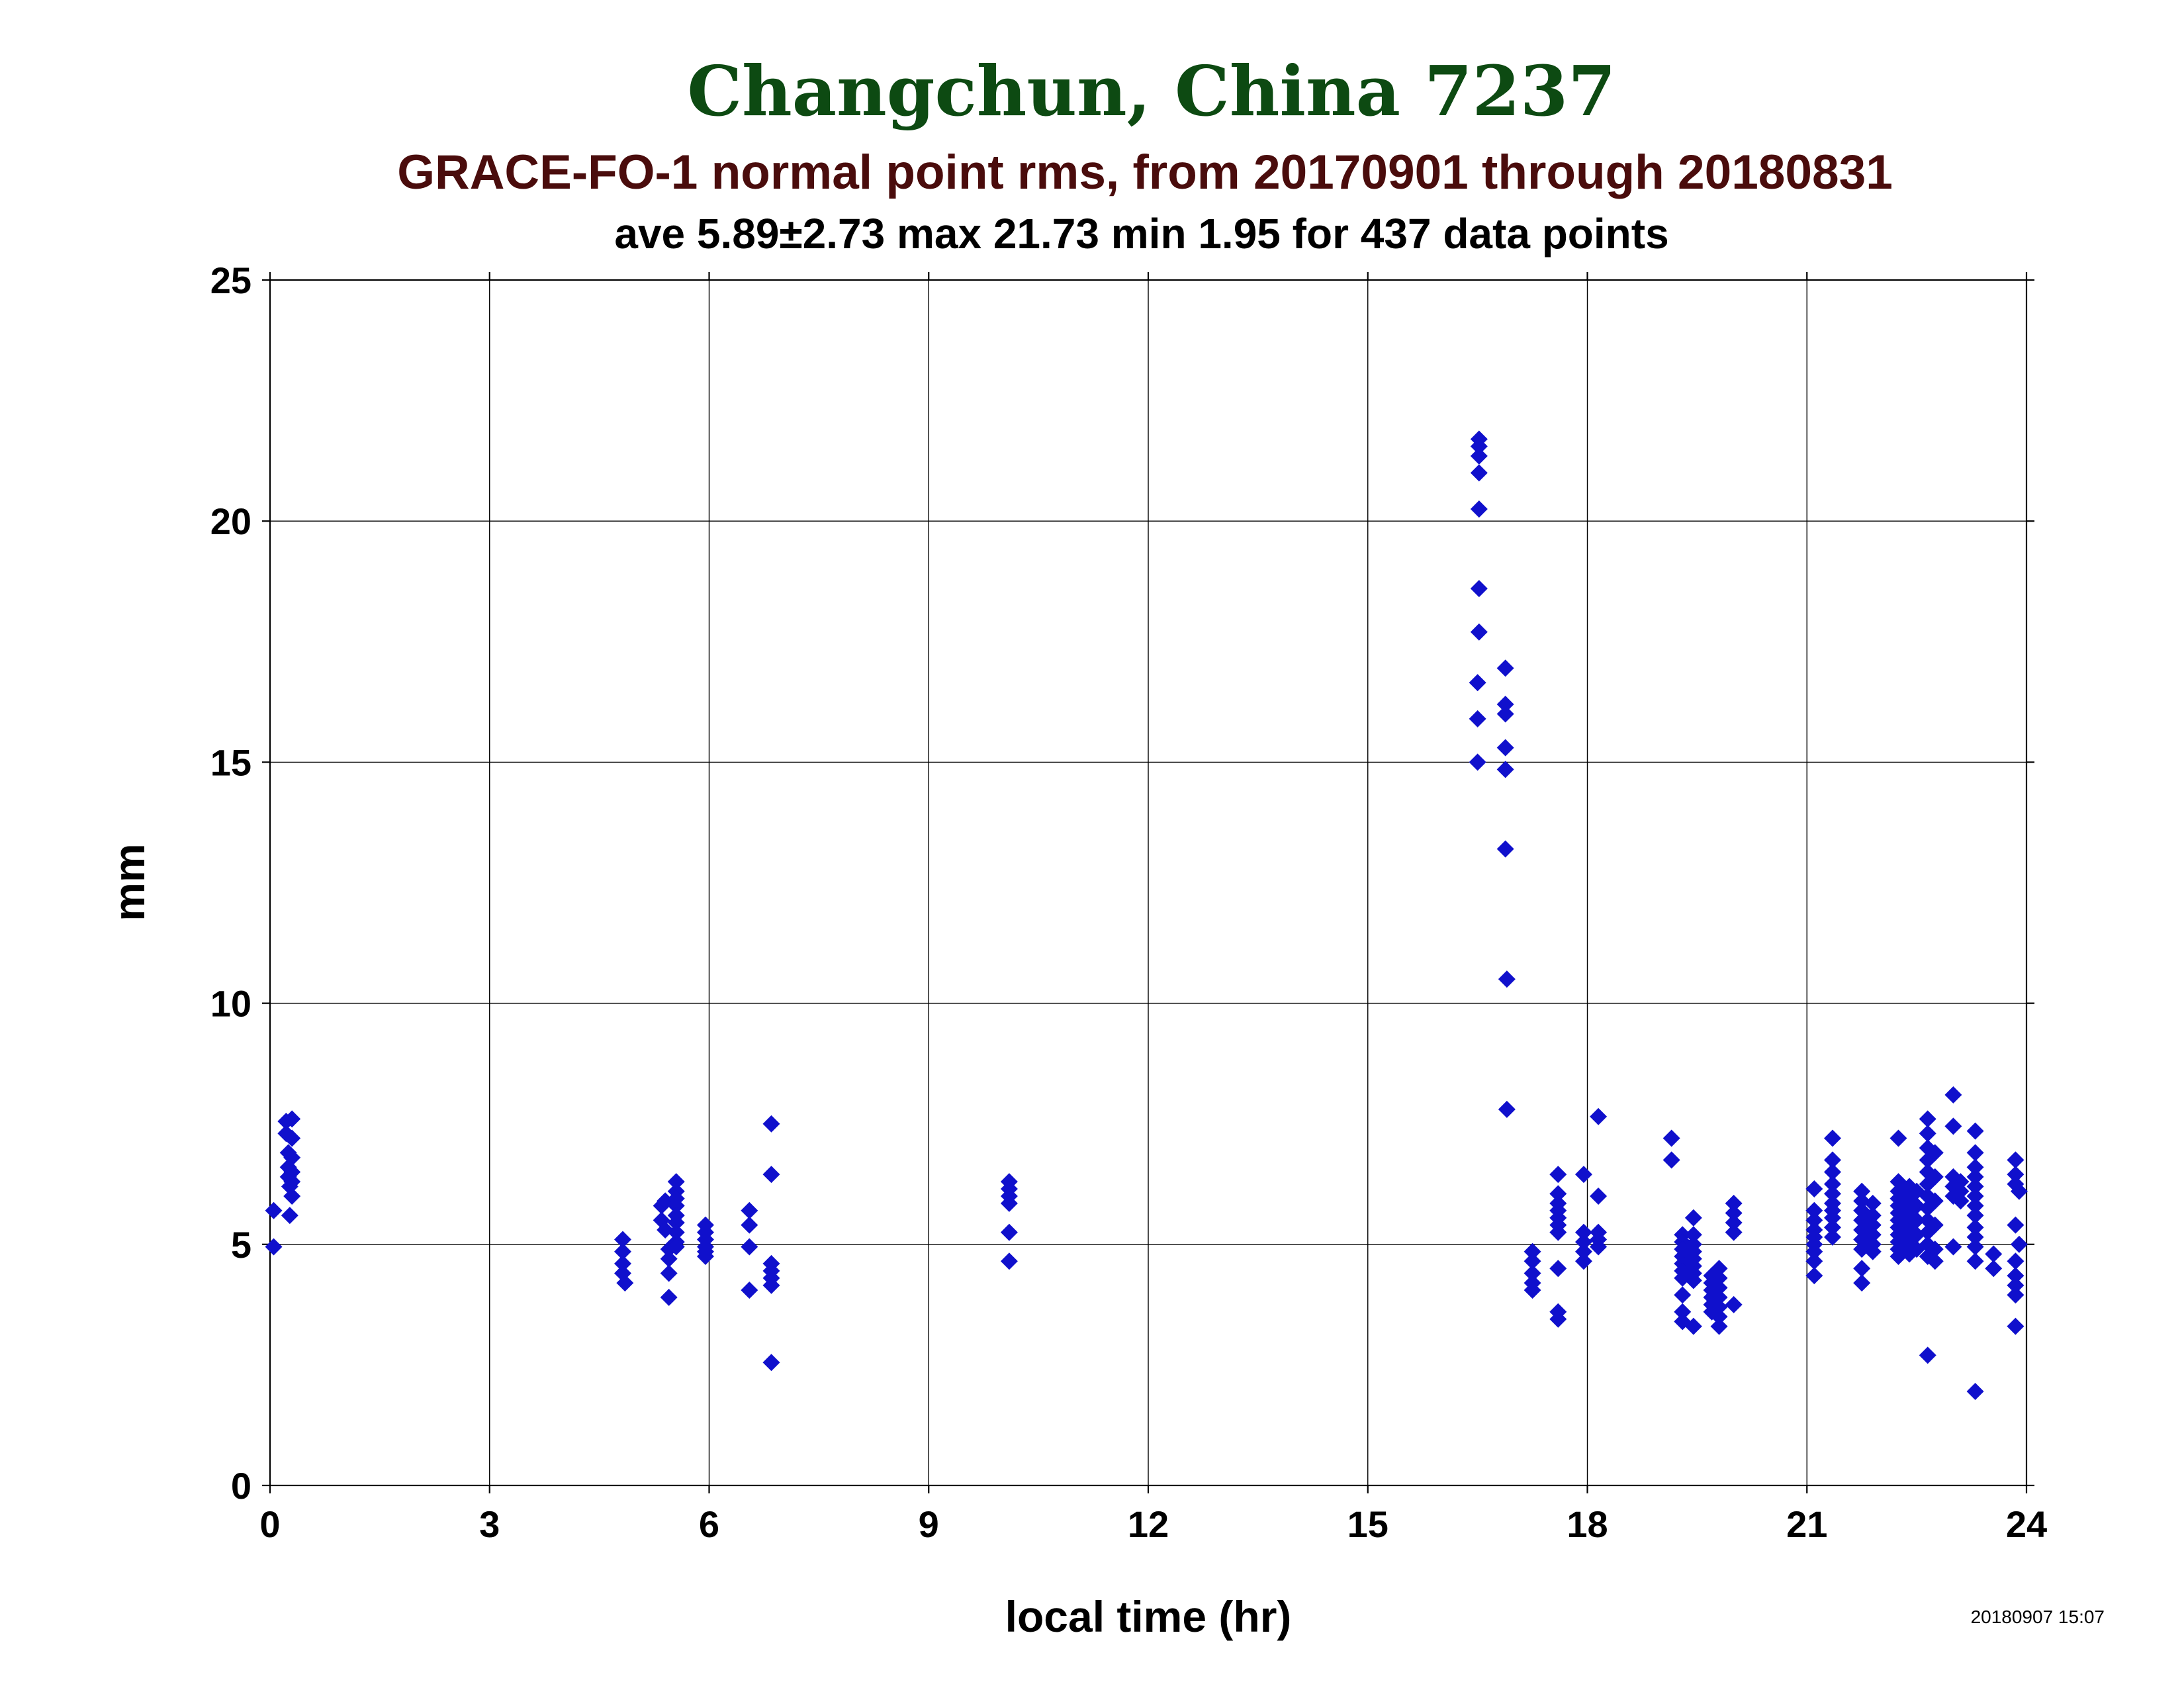 This screenshot has width=2184, height=1688. What do you see at coordinates (129, 882) in the screenshot?
I see `y-axis-label: mm` at bounding box center [129, 882].